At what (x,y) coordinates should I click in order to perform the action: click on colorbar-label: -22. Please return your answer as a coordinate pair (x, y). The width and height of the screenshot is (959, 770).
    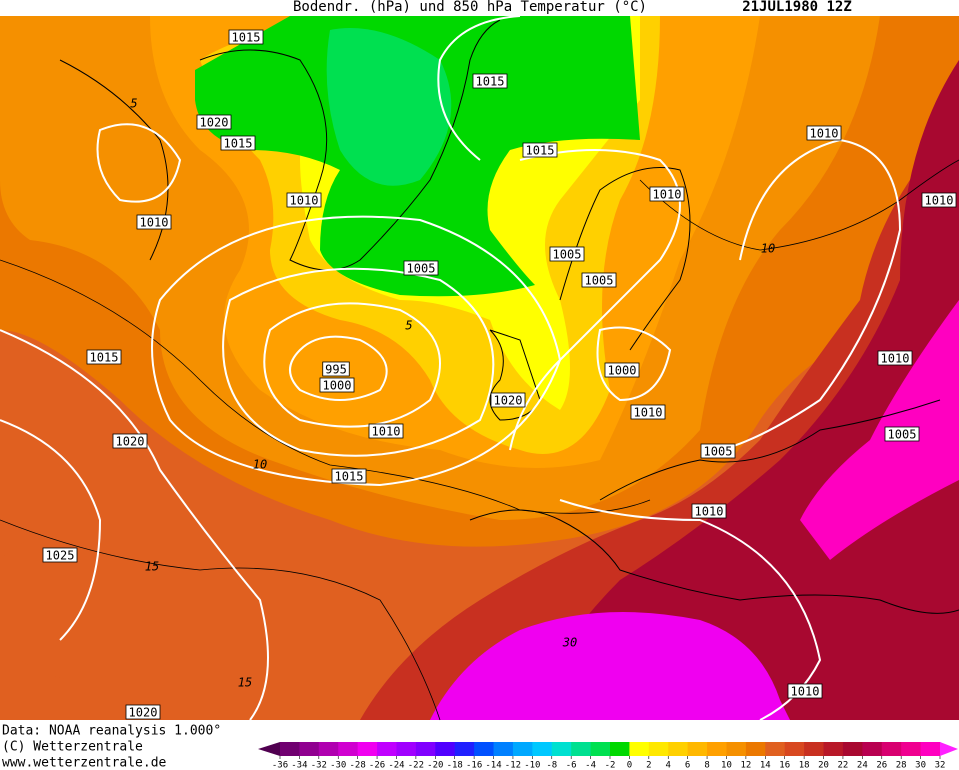
    Looking at the image, I should click on (416, 765).